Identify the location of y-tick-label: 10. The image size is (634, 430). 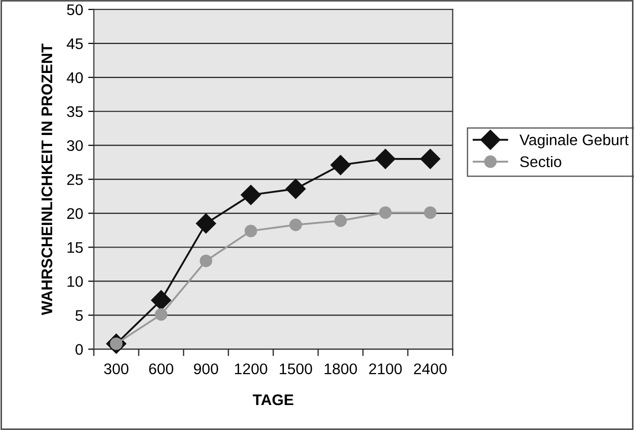
(75, 281).